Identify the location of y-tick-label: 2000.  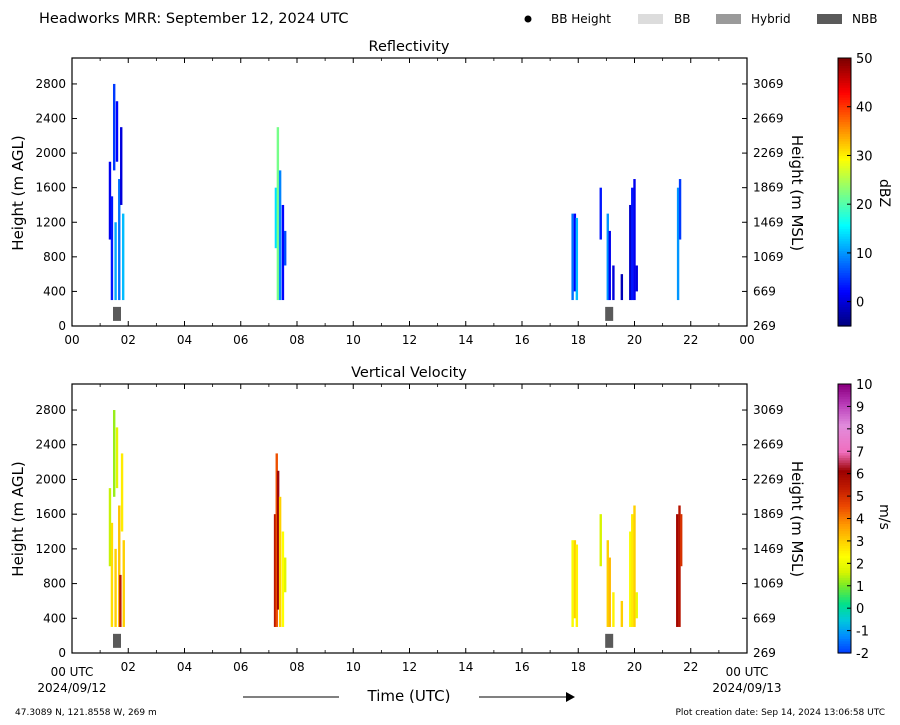
(50, 153).